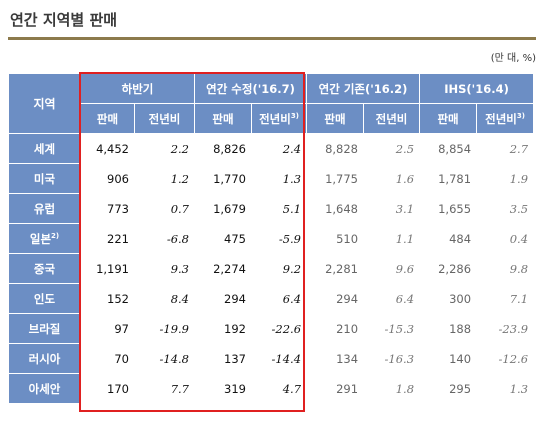 This screenshot has width=550, height=421. I want to click on yoy-cell: 0.4, so click(505, 238).